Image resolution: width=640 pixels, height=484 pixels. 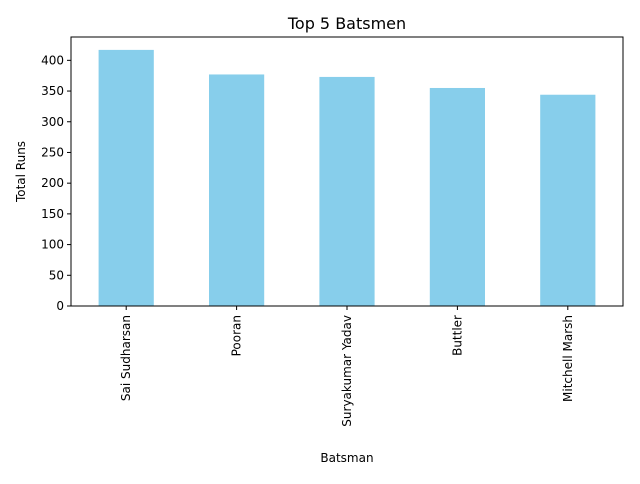 What do you see at coordinates (52, 214) in the screenshot?
I see `y-tick-label: 150` at bounding box center [52, 214].